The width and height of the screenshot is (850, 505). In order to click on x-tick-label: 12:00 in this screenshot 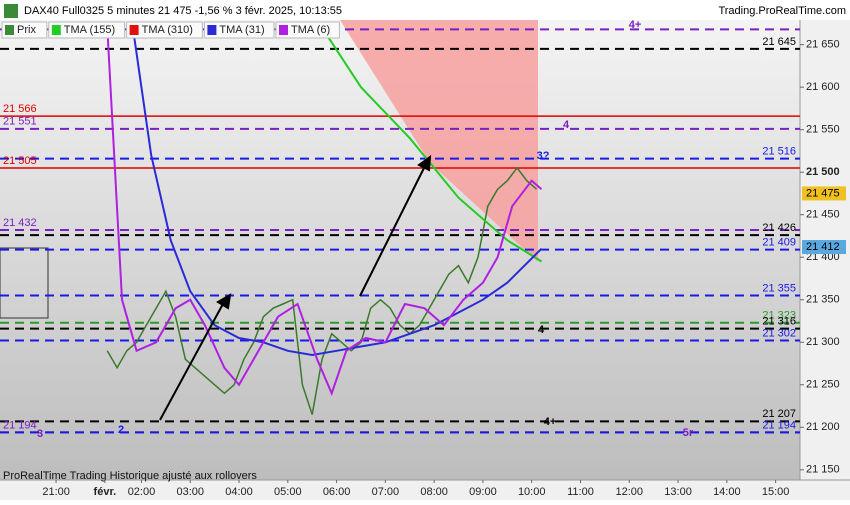, I will do `click(630, 492)`.